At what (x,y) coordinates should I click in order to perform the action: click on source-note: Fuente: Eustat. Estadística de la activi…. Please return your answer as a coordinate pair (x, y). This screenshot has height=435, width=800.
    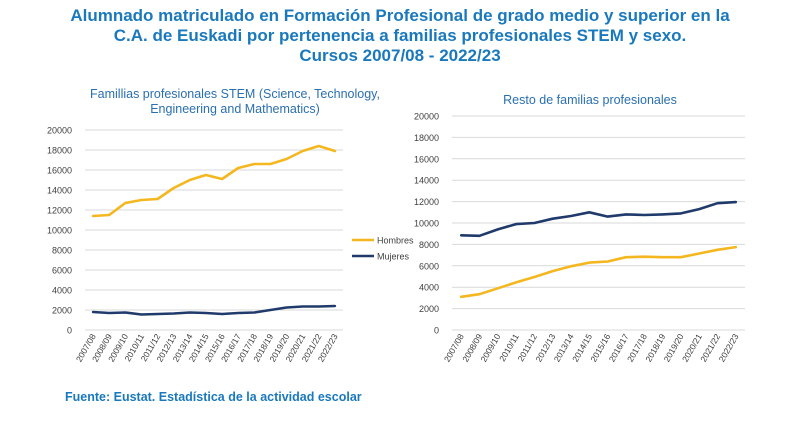
    Looking at the image, I should click on (213, 397).